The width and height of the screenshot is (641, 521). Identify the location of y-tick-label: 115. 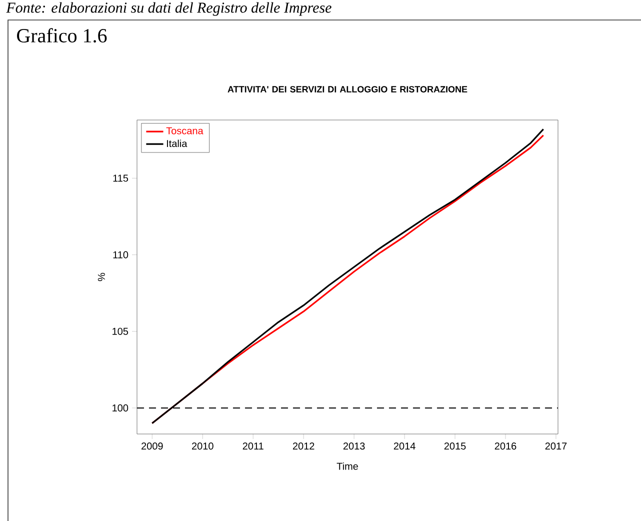
(120, 178).